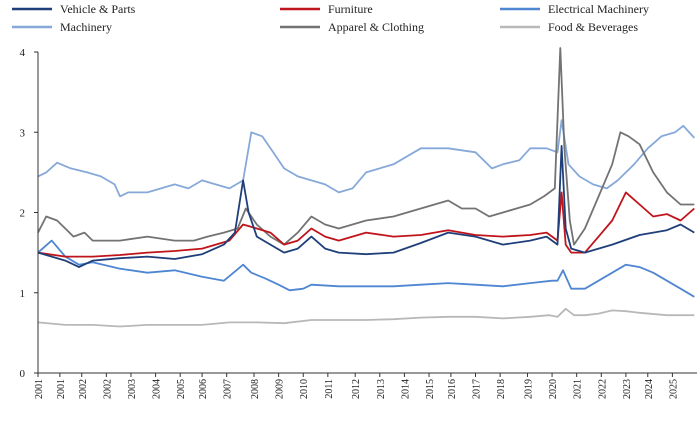 This screenshot has width=700, height=421. Describe the element at coordinates (501, 389) in the screenshot. I see `x-tick-label: 2018` at that location.